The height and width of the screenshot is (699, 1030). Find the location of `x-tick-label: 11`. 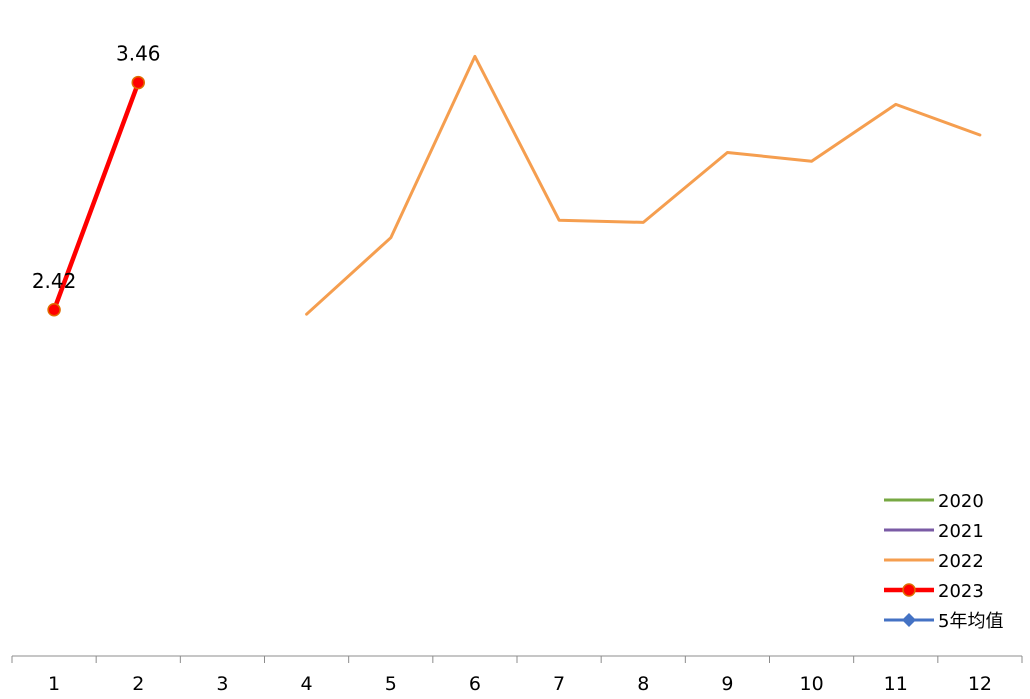

x-tick-label: 11 is located at coordinates (896, 684).